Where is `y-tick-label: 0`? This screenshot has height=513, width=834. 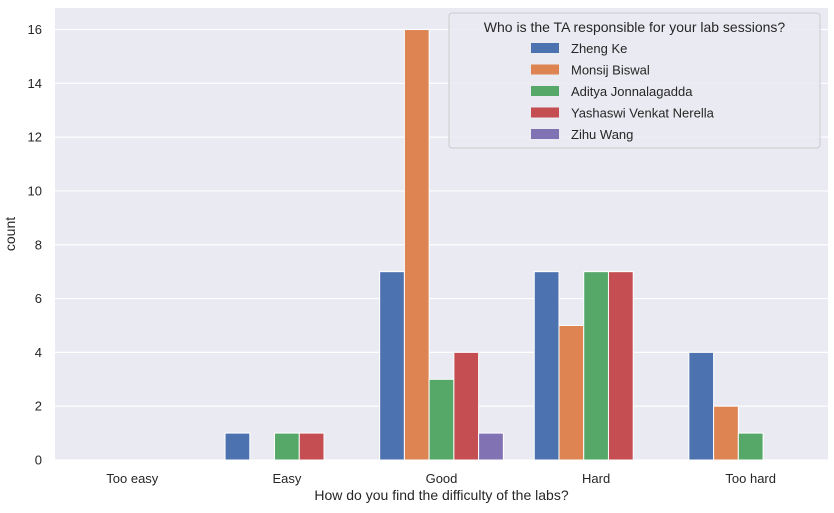
y-tick-label: 0 is located at coordinates (38, 460).